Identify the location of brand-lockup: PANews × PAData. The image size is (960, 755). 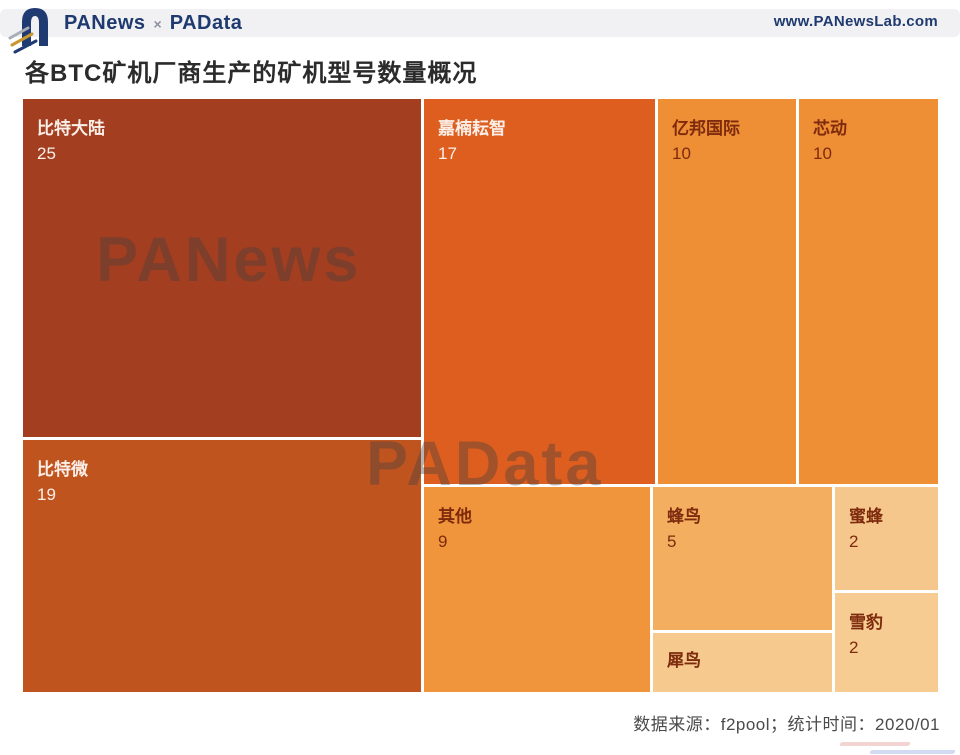
(153, 23).